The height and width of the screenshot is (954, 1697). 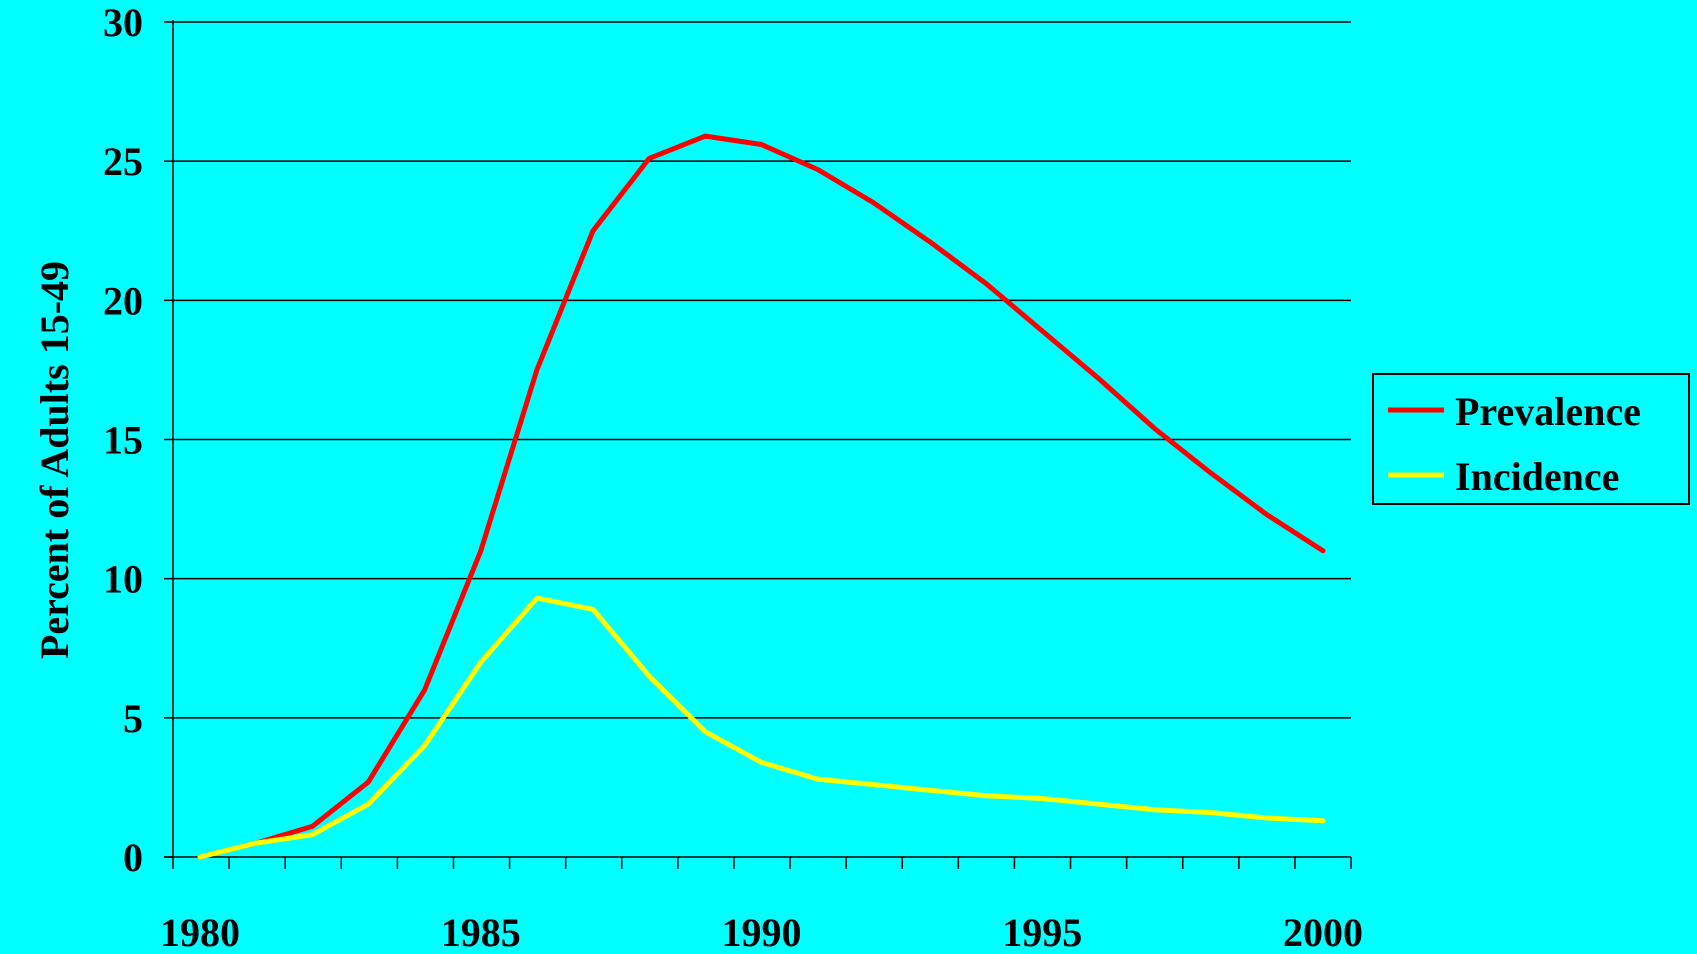 I want to click on y-tick-labels: 0 5 10 15 20 25 30, so click(x=123, y=440).